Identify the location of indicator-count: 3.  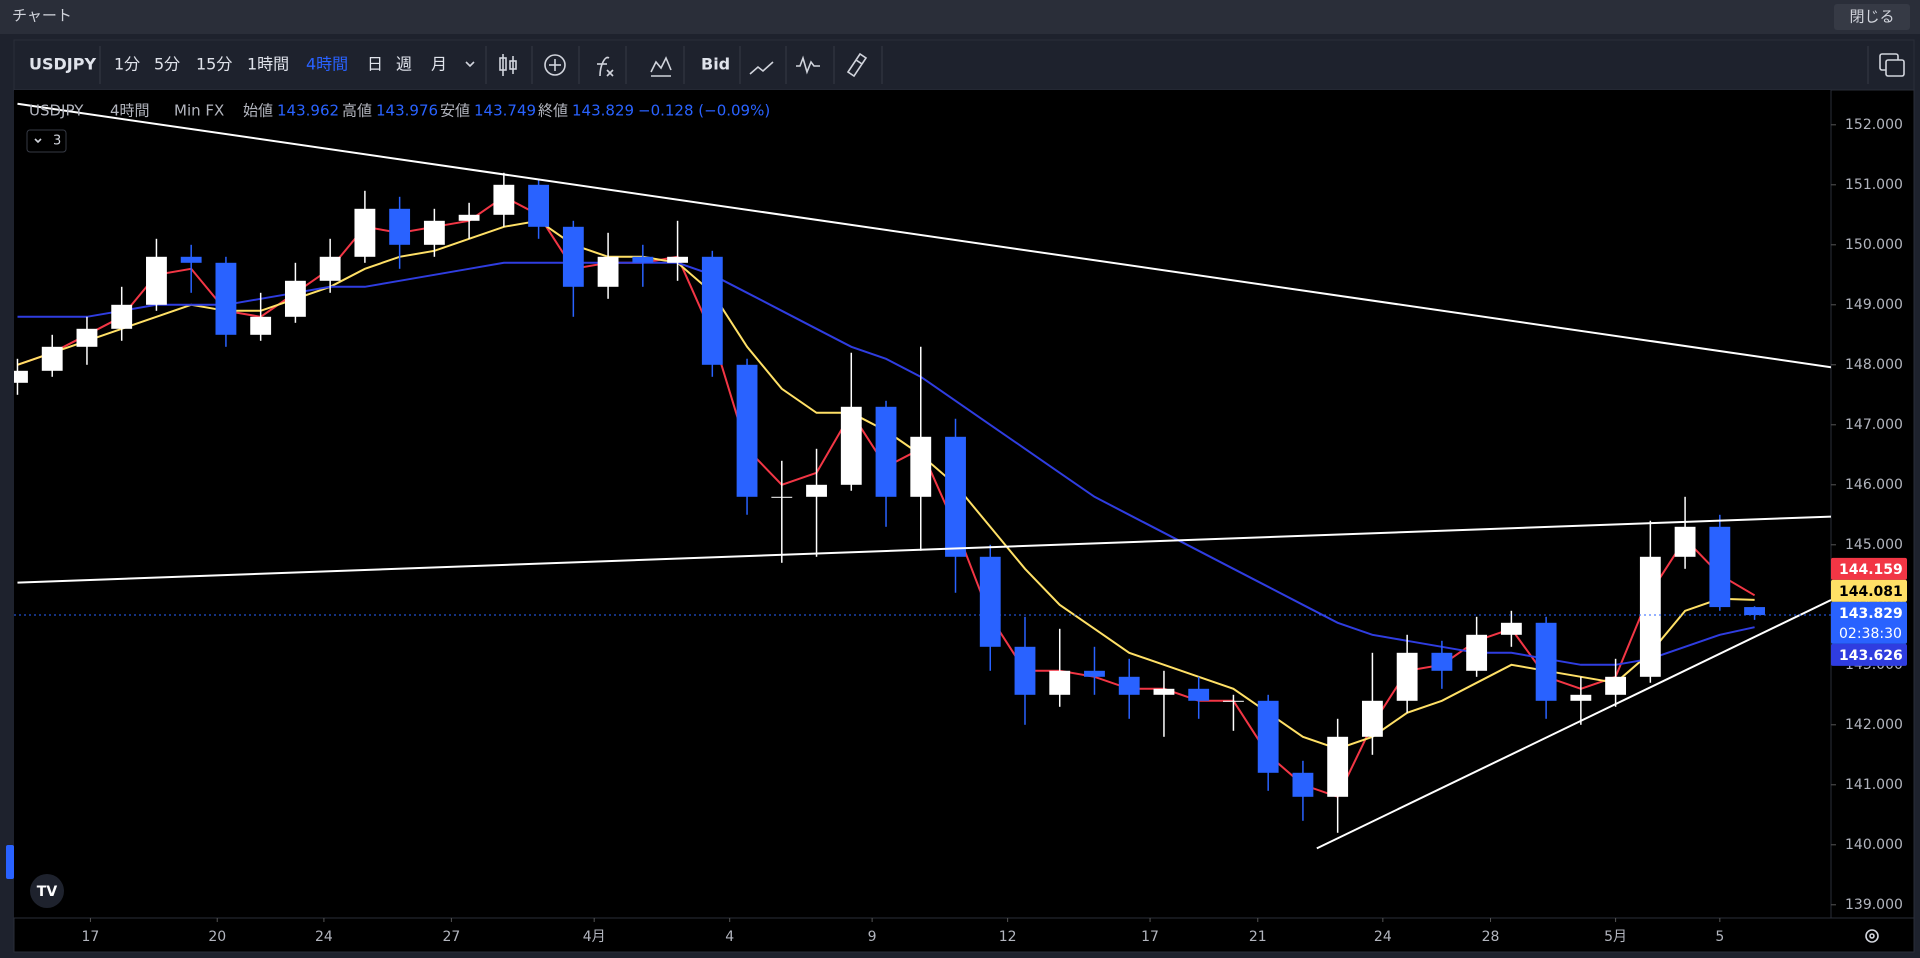
(57, 141).